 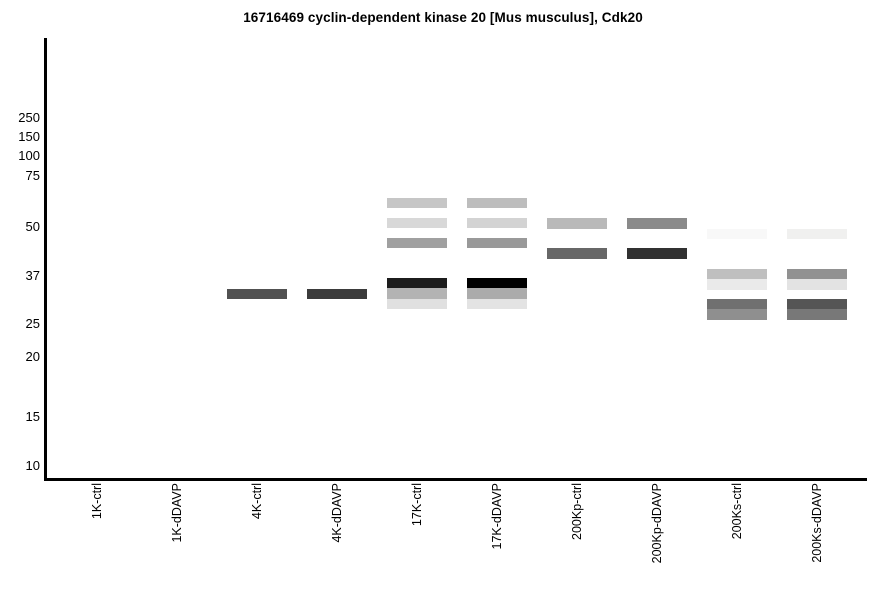 I want to click on lane-label: 200Ks-dDAVP, so click(x=817, y=523).